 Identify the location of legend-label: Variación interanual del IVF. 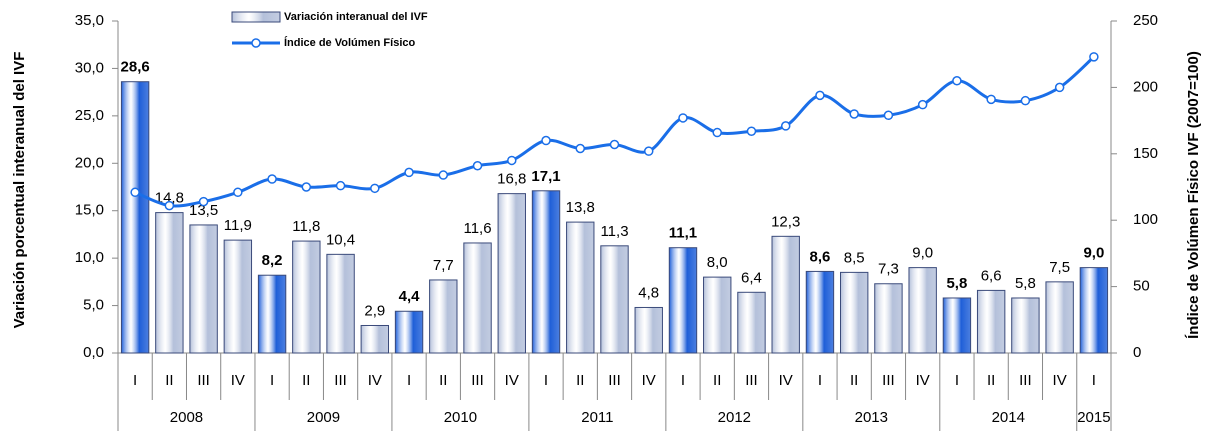
(356, 17).